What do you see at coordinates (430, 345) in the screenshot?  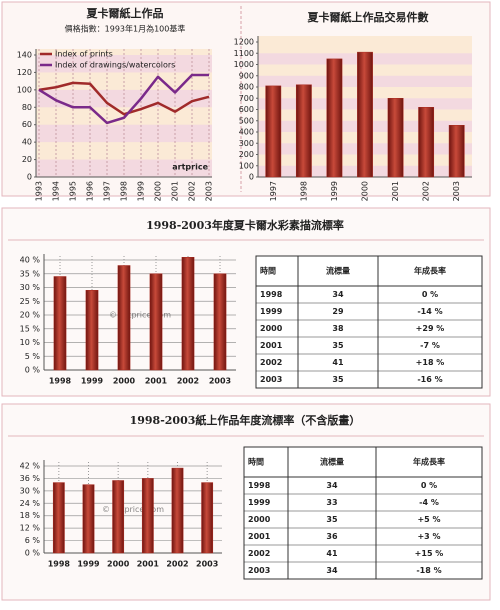 I see `table-cell: -7 %` at bounding box center [430, 345].